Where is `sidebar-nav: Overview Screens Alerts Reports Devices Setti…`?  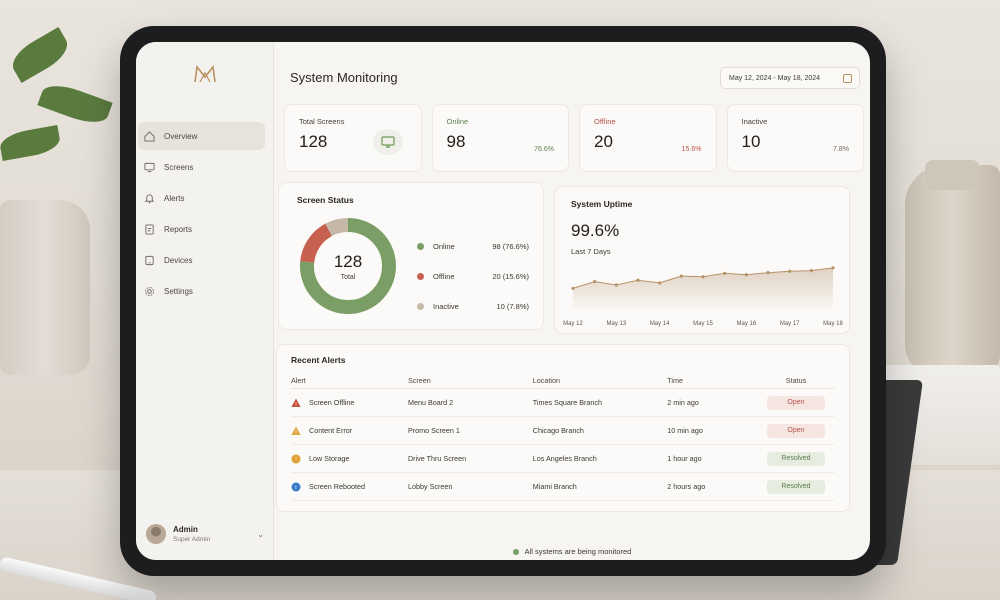
sidebar-nav: Overview Screens Alerts Reports Devices Setti… is located at coordinates (204, 213).